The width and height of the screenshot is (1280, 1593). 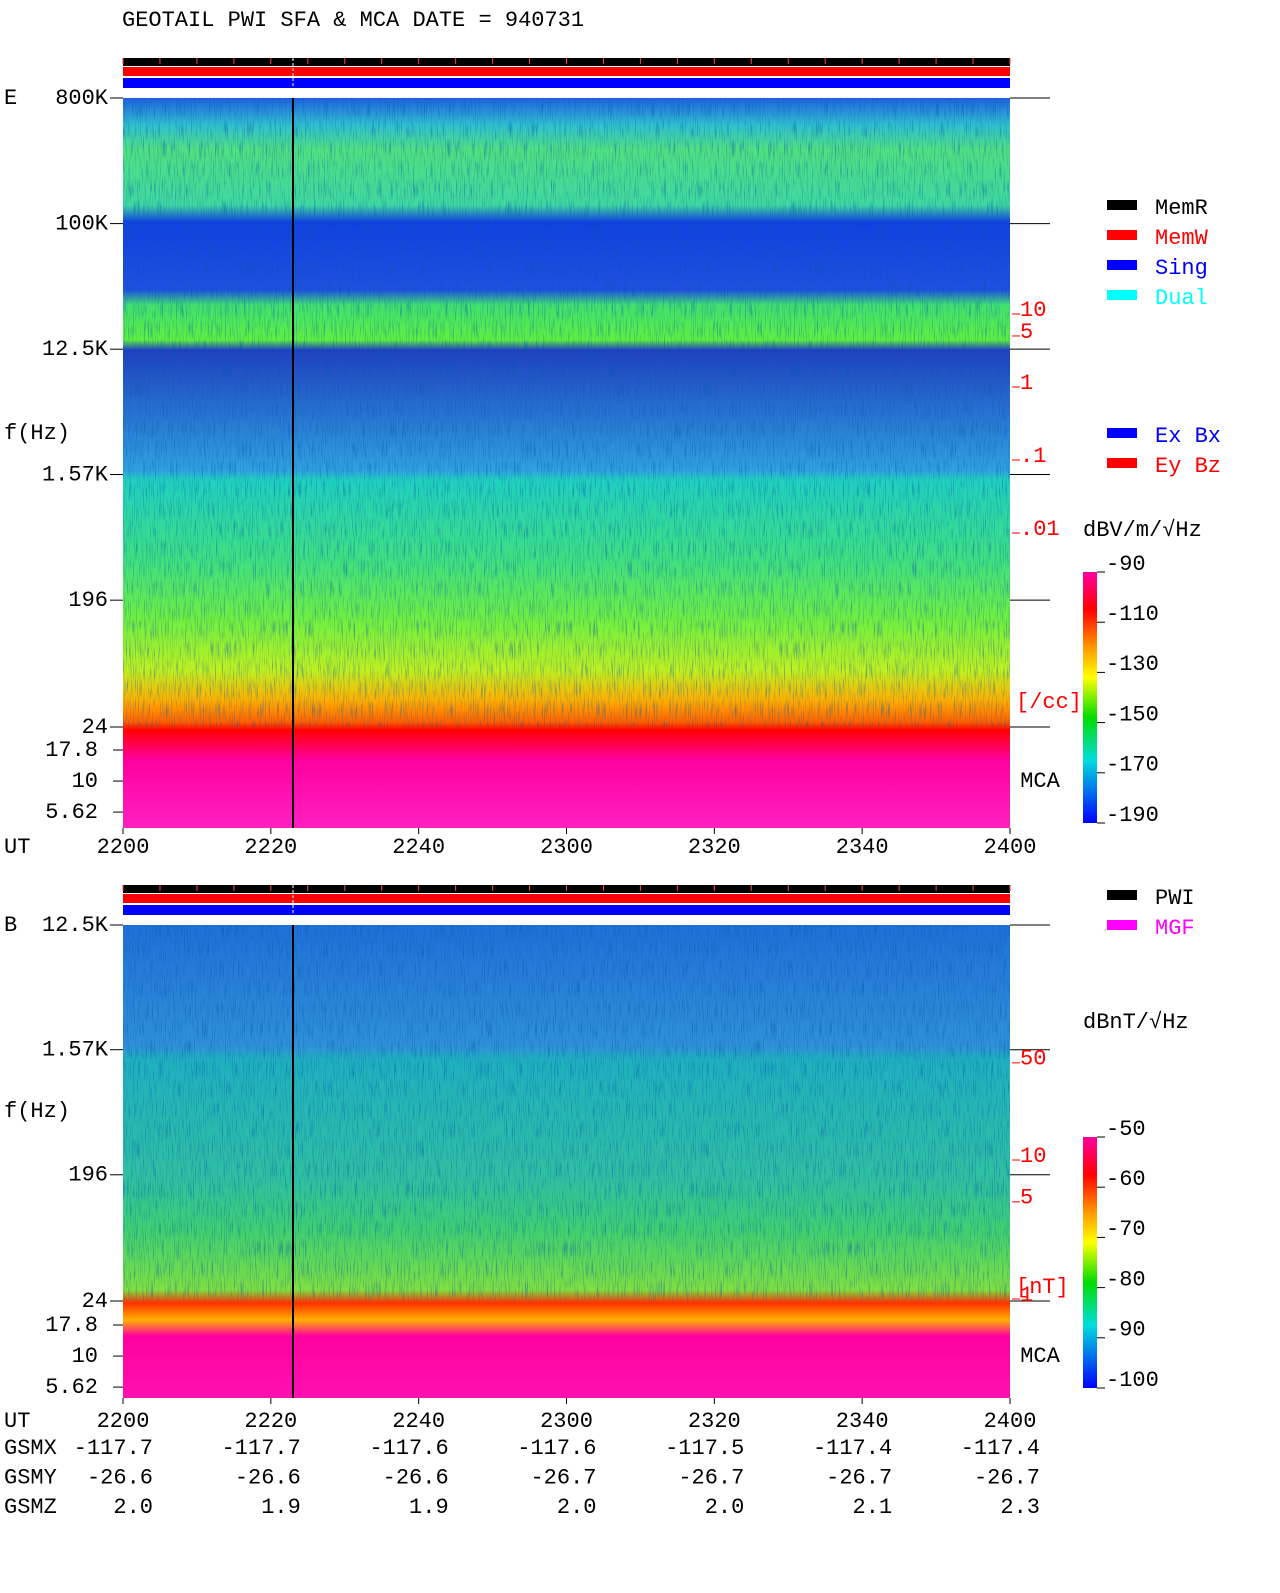 What do you see at coordinates (82, 98) in the screenshot?
I see `y-tick-label: 800K` at bounding box center [82, 98].